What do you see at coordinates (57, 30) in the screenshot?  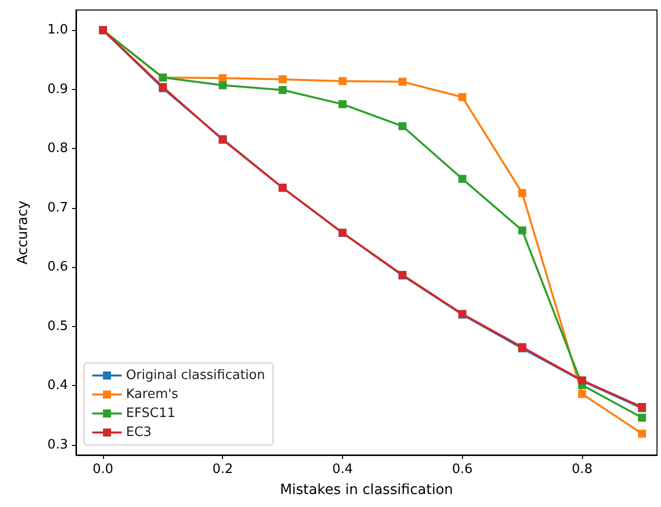 I see `y-tick-label: 1.0` at bounding box center [57, 30].